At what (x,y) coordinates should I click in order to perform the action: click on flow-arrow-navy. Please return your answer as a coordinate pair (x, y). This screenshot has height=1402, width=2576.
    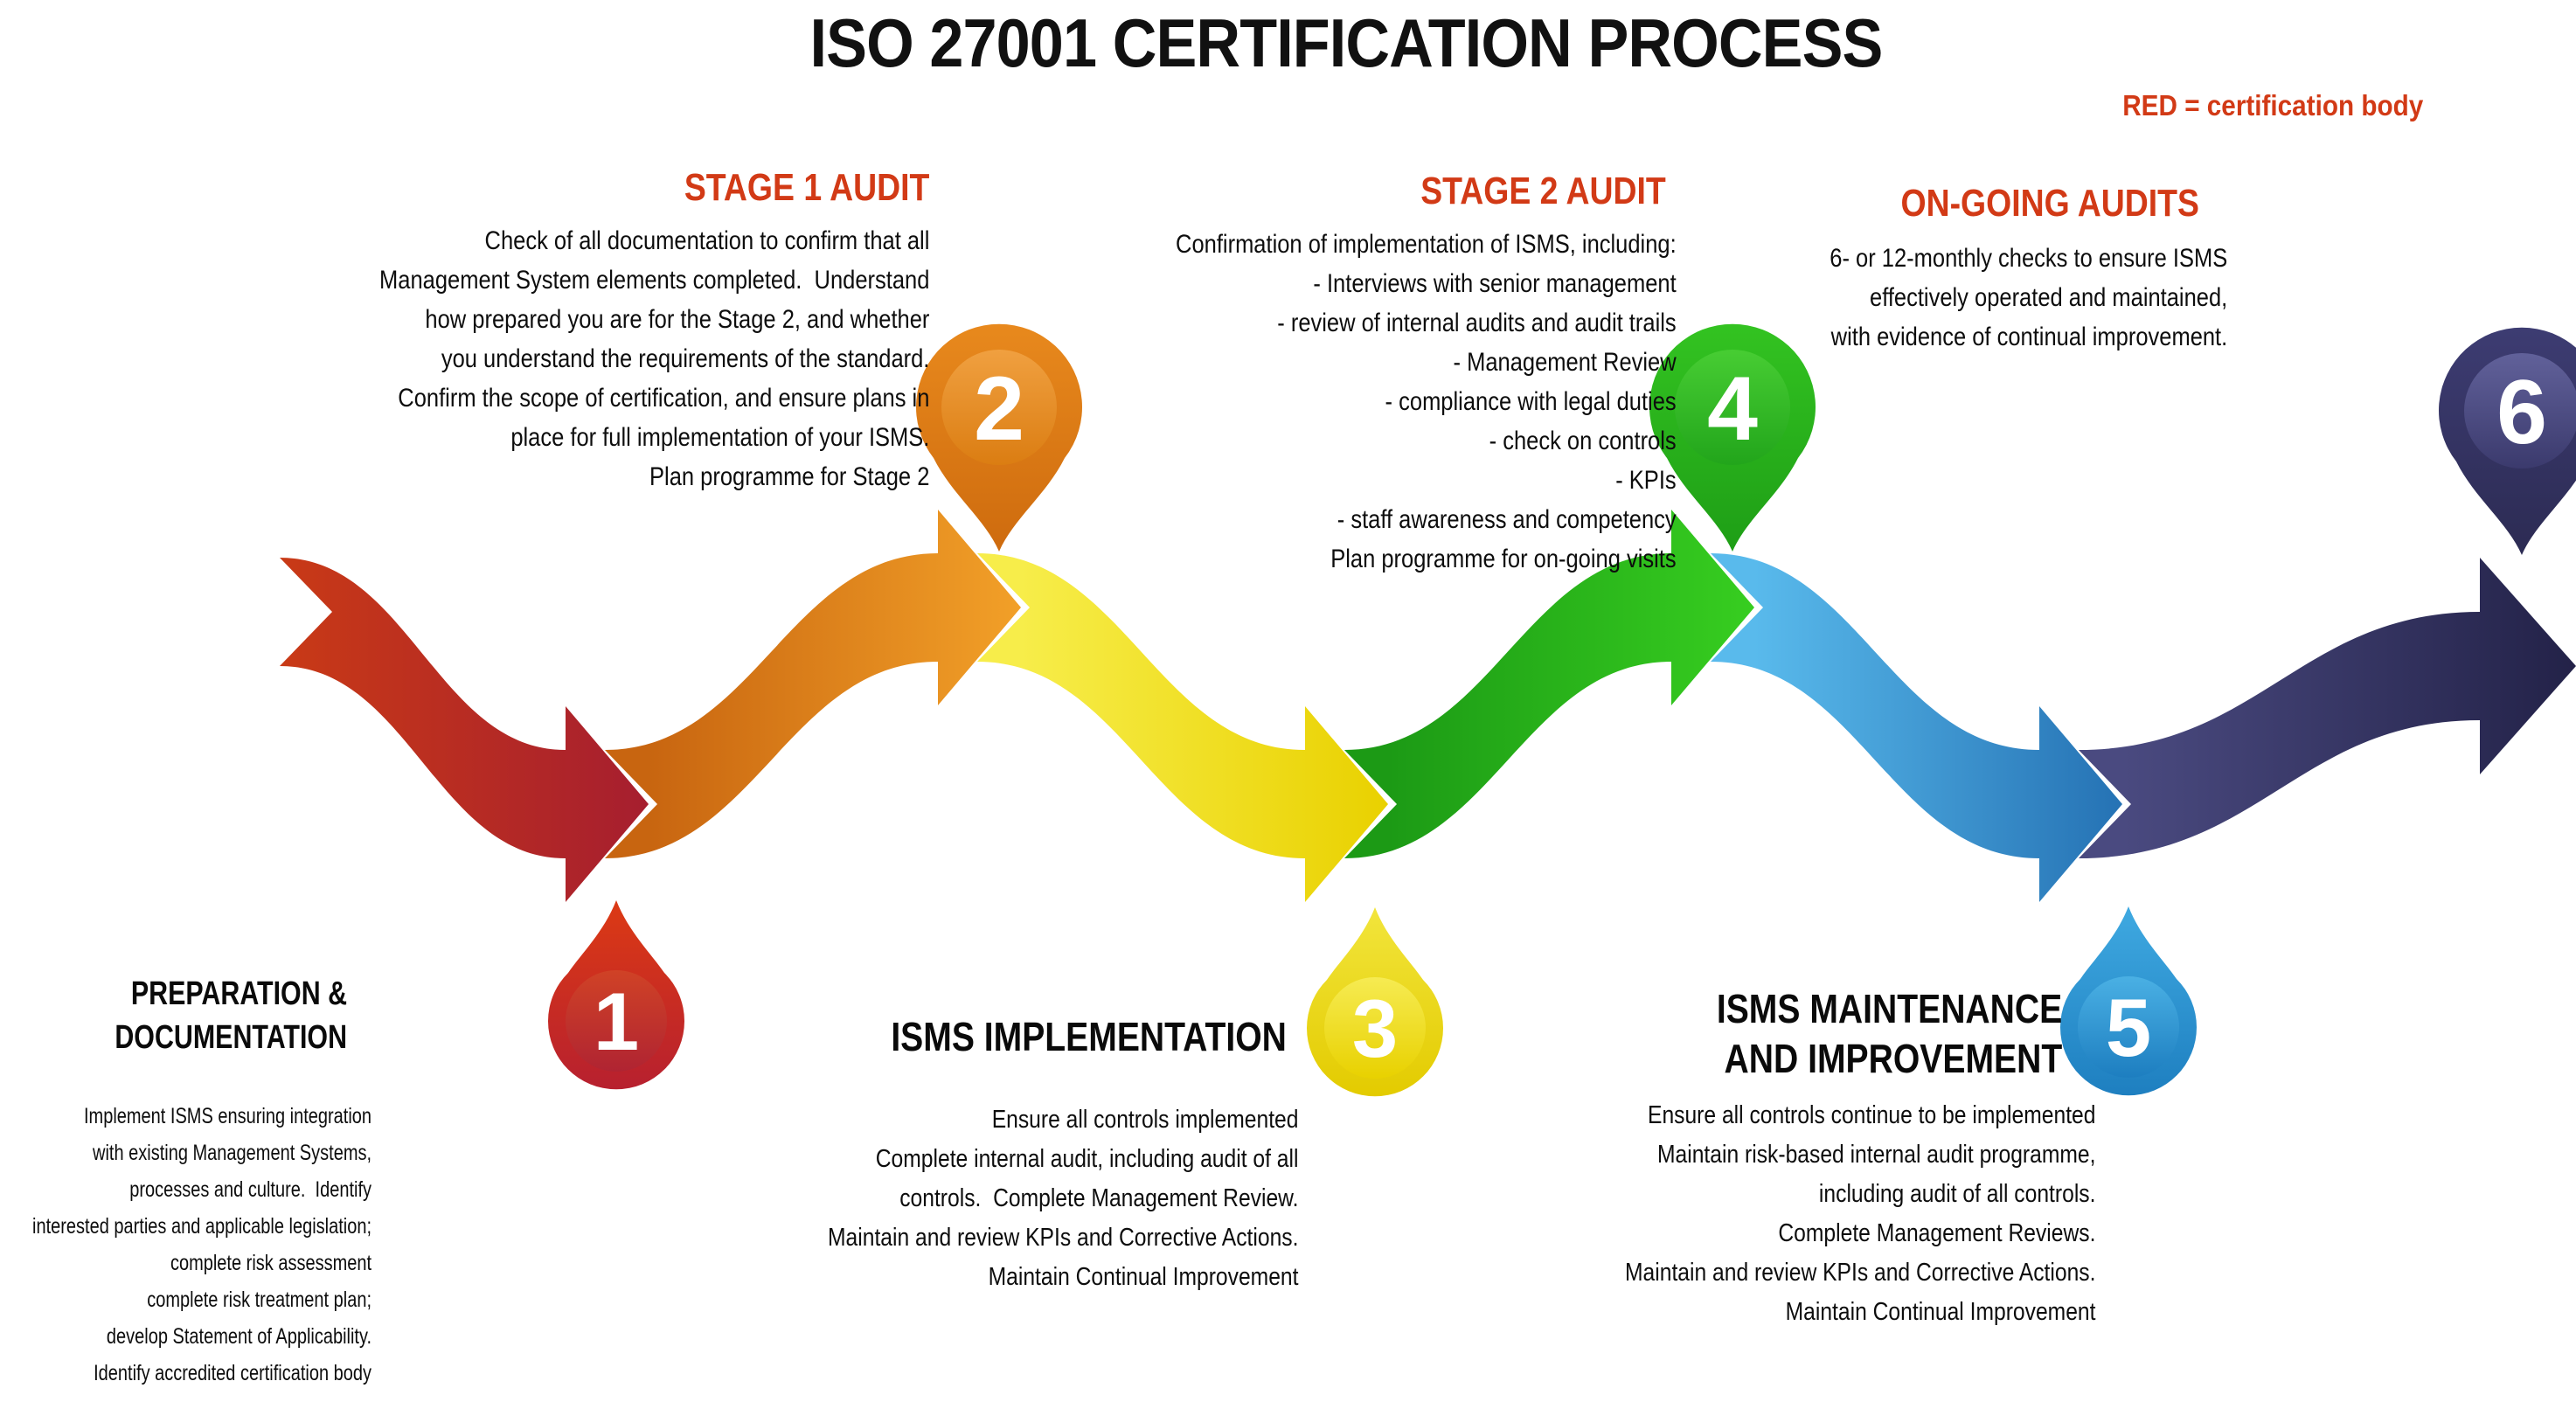
    Looking at the image, I should click on (2327, 708).